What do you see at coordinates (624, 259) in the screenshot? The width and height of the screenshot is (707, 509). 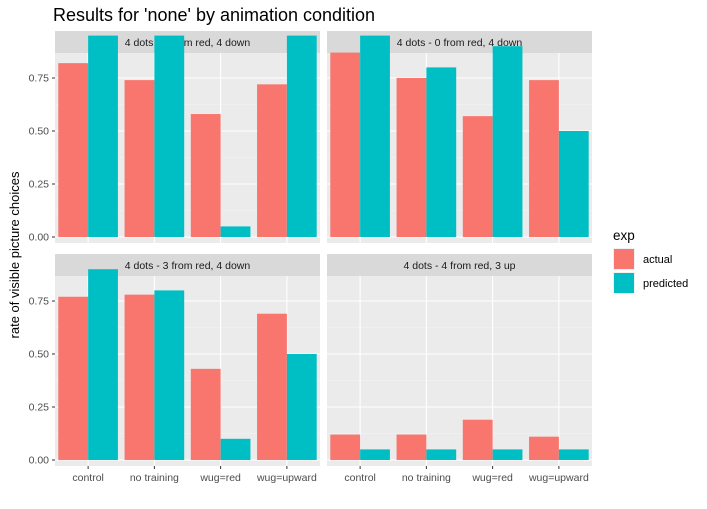 I see `legend-swatch-actual` at bounding box center [624, 259].